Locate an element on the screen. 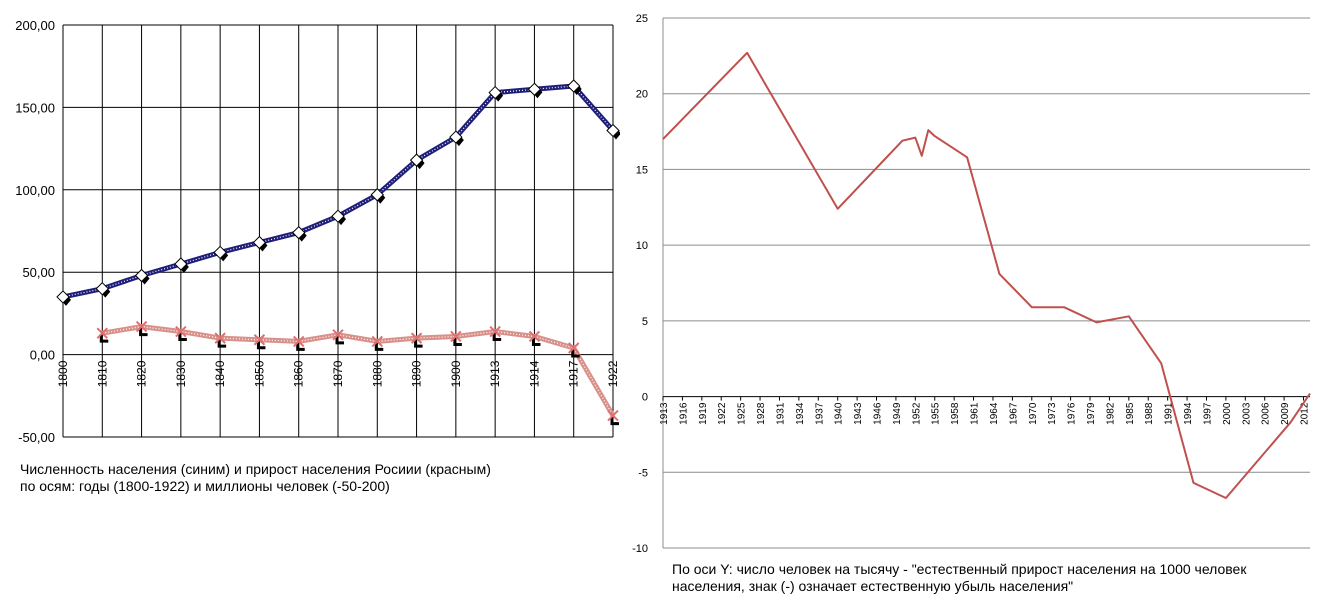 Image resolution: width=1319 pixels, height=604 pixels. right-x-tick: 1979 is located at coordinates (1091, 413).